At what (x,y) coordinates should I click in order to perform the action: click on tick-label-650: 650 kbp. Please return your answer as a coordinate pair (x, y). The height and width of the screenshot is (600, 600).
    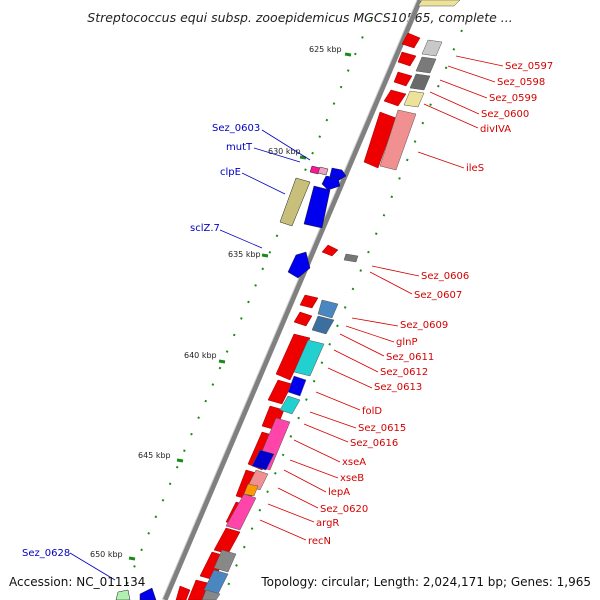
    Looking at the image, I should click on (106, 554).